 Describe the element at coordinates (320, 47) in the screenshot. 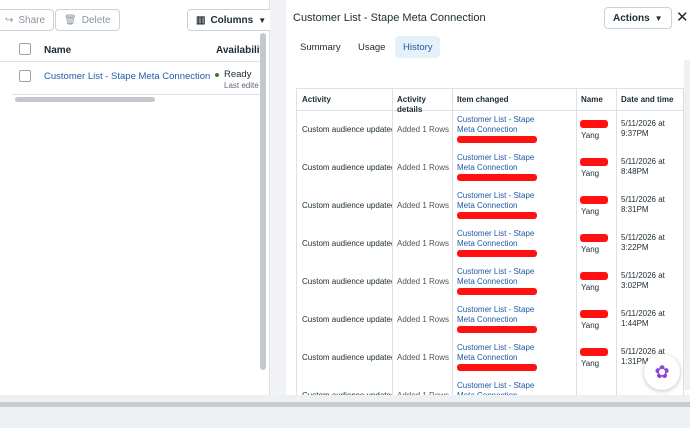

I see `tab: Summary` at that location.